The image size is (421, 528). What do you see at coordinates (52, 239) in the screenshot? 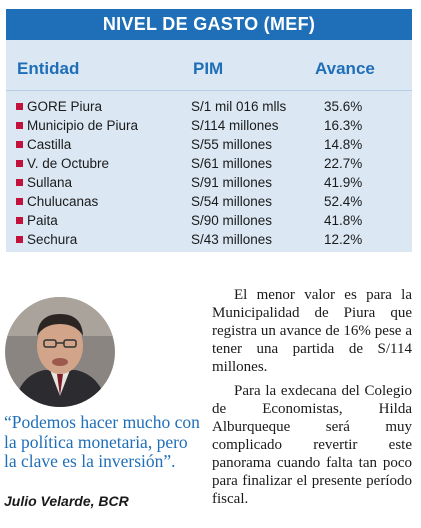
I see `cell-entidad: Sechura` at bounding box center [52, 239].